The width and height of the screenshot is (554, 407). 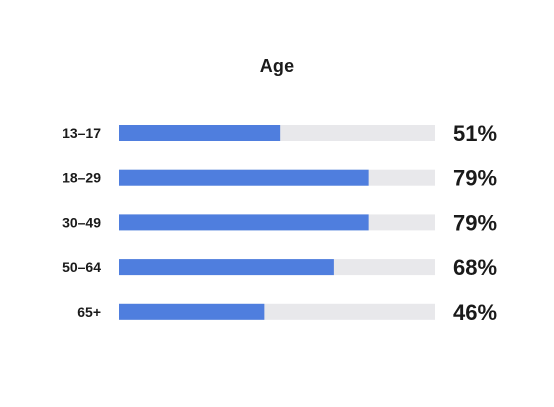 What do you see at coordinates (277, 66) in the screenshot?
I see `chart-title: Age` at bounding box center [277, 66].